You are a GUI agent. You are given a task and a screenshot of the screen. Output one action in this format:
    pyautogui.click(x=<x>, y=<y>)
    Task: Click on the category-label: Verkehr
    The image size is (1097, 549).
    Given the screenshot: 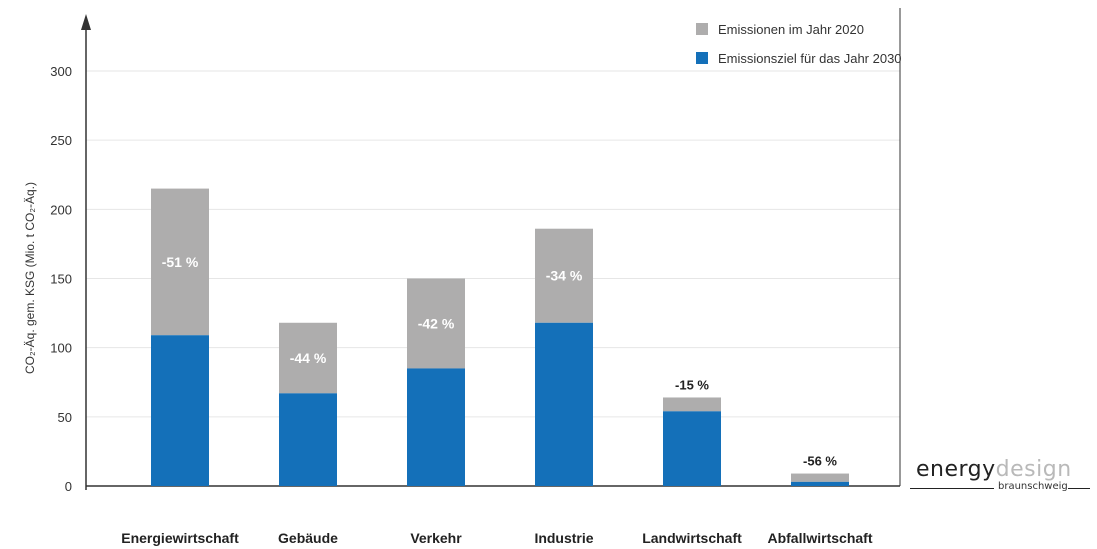 What is the action you would take?
    pyautogui.click(x=436, y=538)
    